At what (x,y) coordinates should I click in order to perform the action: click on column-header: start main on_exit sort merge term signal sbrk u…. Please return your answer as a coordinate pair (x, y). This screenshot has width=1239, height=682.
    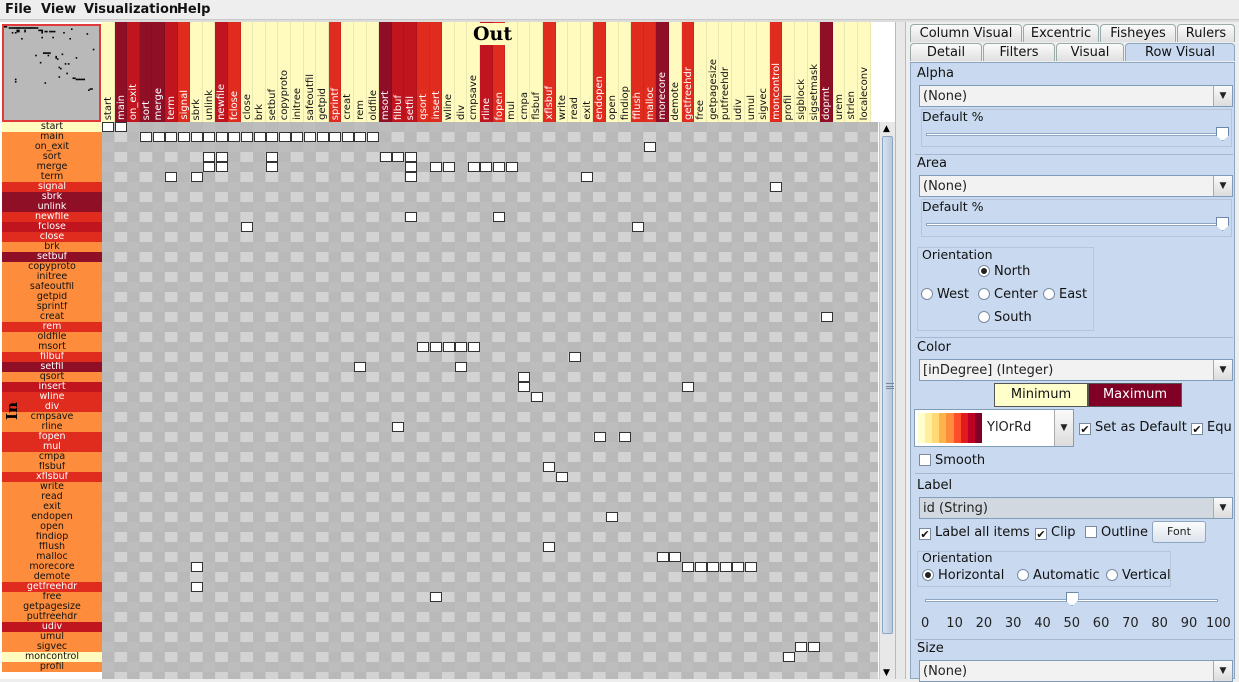
    Looking at the image, I should click on (490, 72).